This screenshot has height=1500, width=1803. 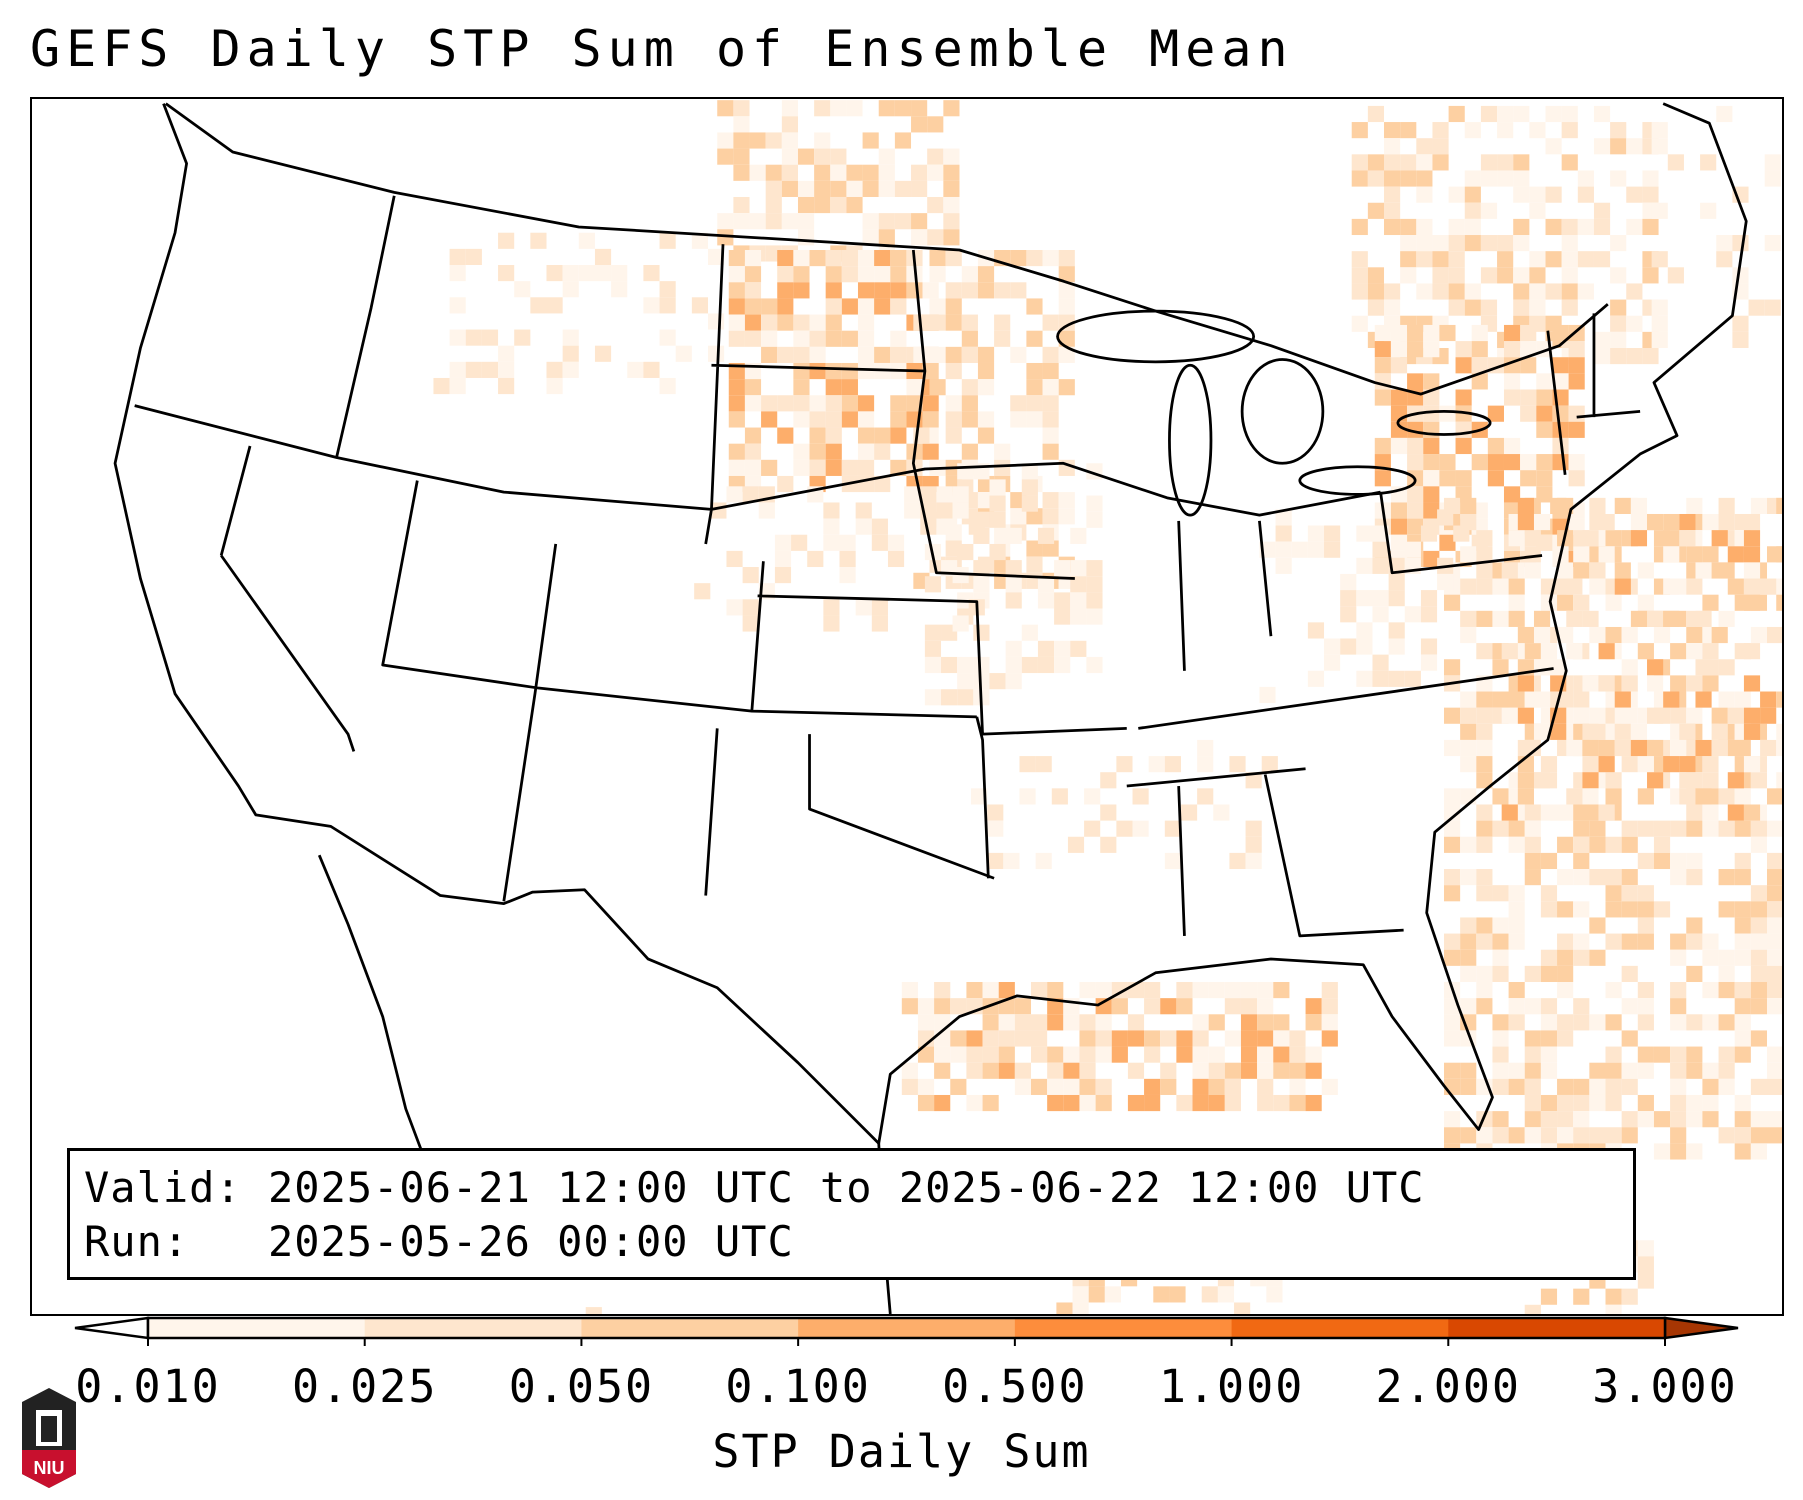 What do you see at coordinates (906, 1328) in the screenshot?
I see `colorbar-border` at bounding box center [906, 1328].